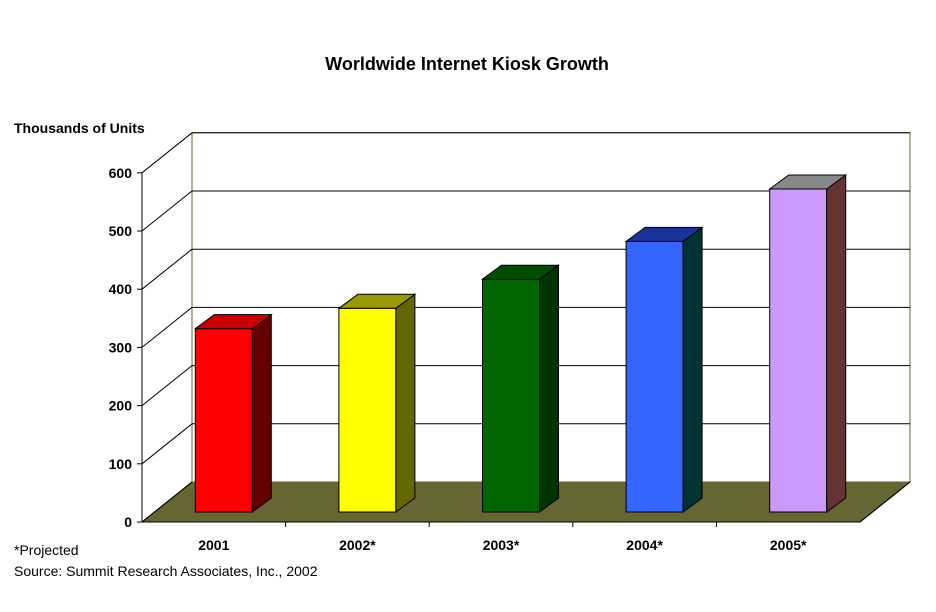 This screenshot has width=936, height=612. What do you see at coordinates (121, 406) in the screenshot?
I see `y-tick-label: 200` at bounding box center [121, 406].